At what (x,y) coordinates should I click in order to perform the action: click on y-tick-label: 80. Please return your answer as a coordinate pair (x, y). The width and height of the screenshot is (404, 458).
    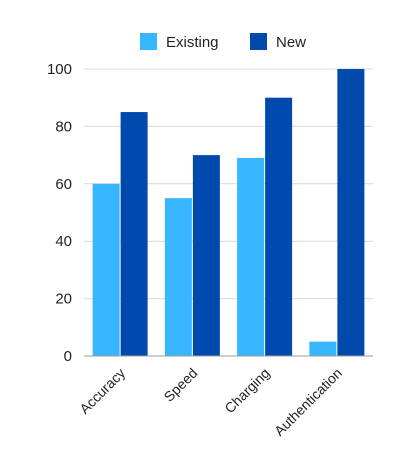
    Looking at the image, I should click on (63, 126).